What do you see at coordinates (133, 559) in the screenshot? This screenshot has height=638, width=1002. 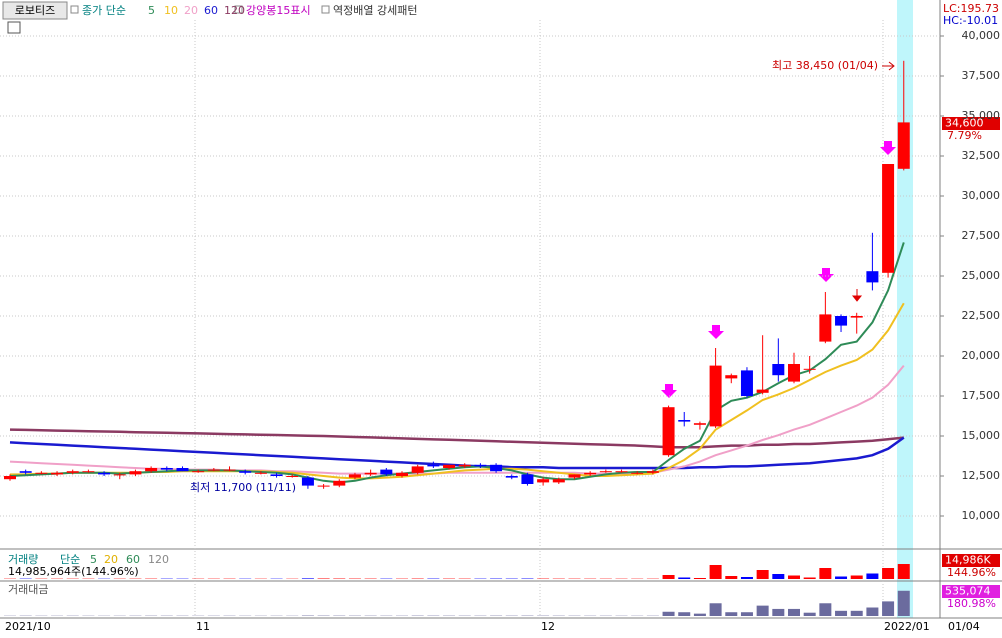 I see `legend-entry: 60` at bounding box center [133, 559].